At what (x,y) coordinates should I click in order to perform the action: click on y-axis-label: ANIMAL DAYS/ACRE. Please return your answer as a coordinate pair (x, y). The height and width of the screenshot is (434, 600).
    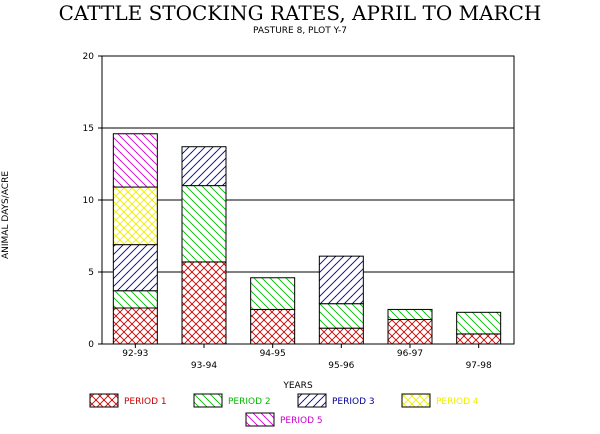
    Looking at the image, I should click on (6, 215).